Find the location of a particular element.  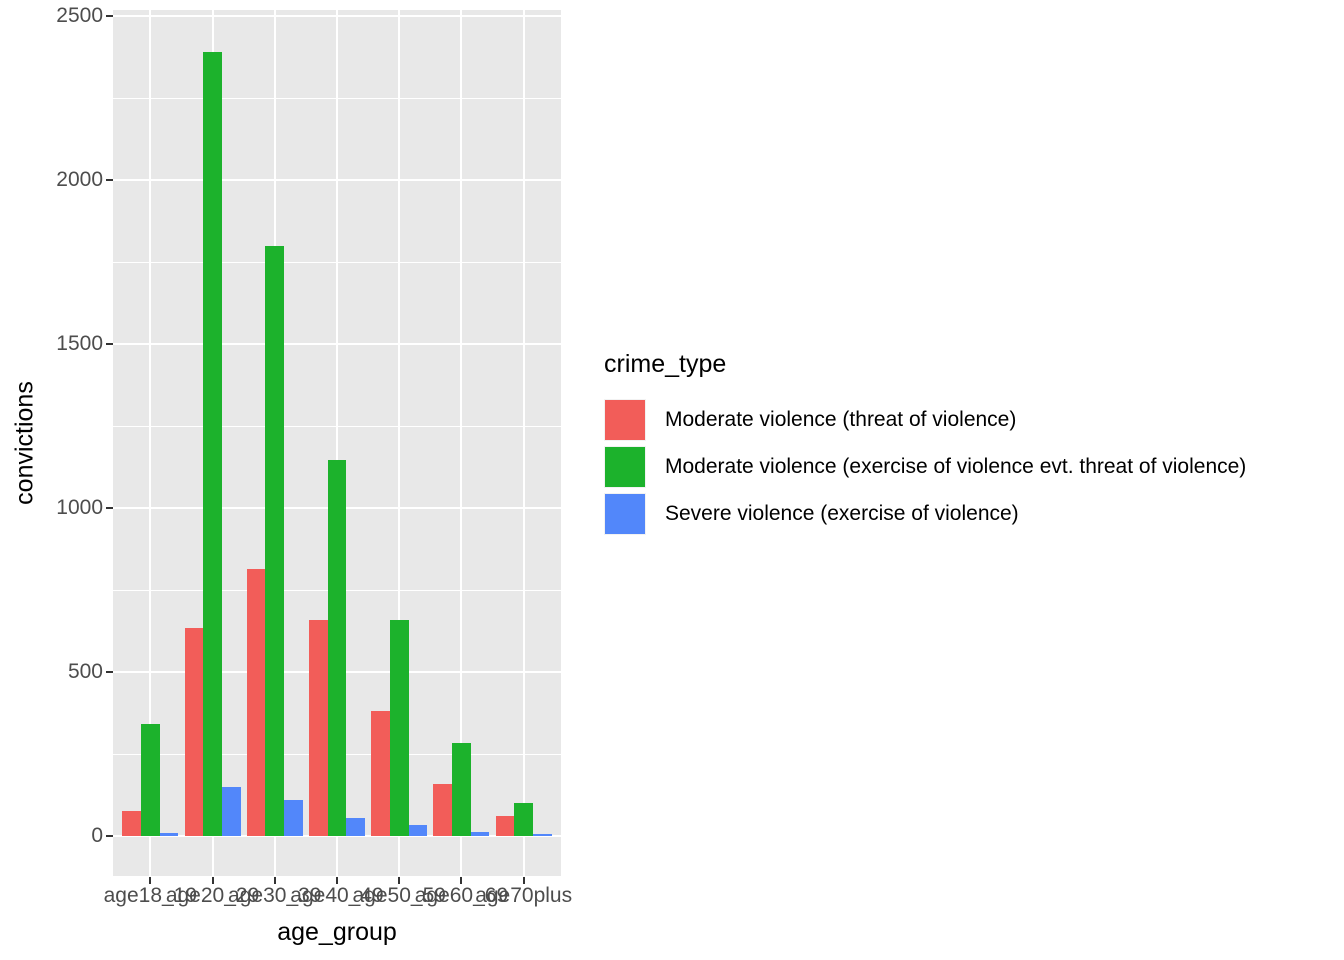

bar-age70plus-series2 is located at coordinates (523, 819).